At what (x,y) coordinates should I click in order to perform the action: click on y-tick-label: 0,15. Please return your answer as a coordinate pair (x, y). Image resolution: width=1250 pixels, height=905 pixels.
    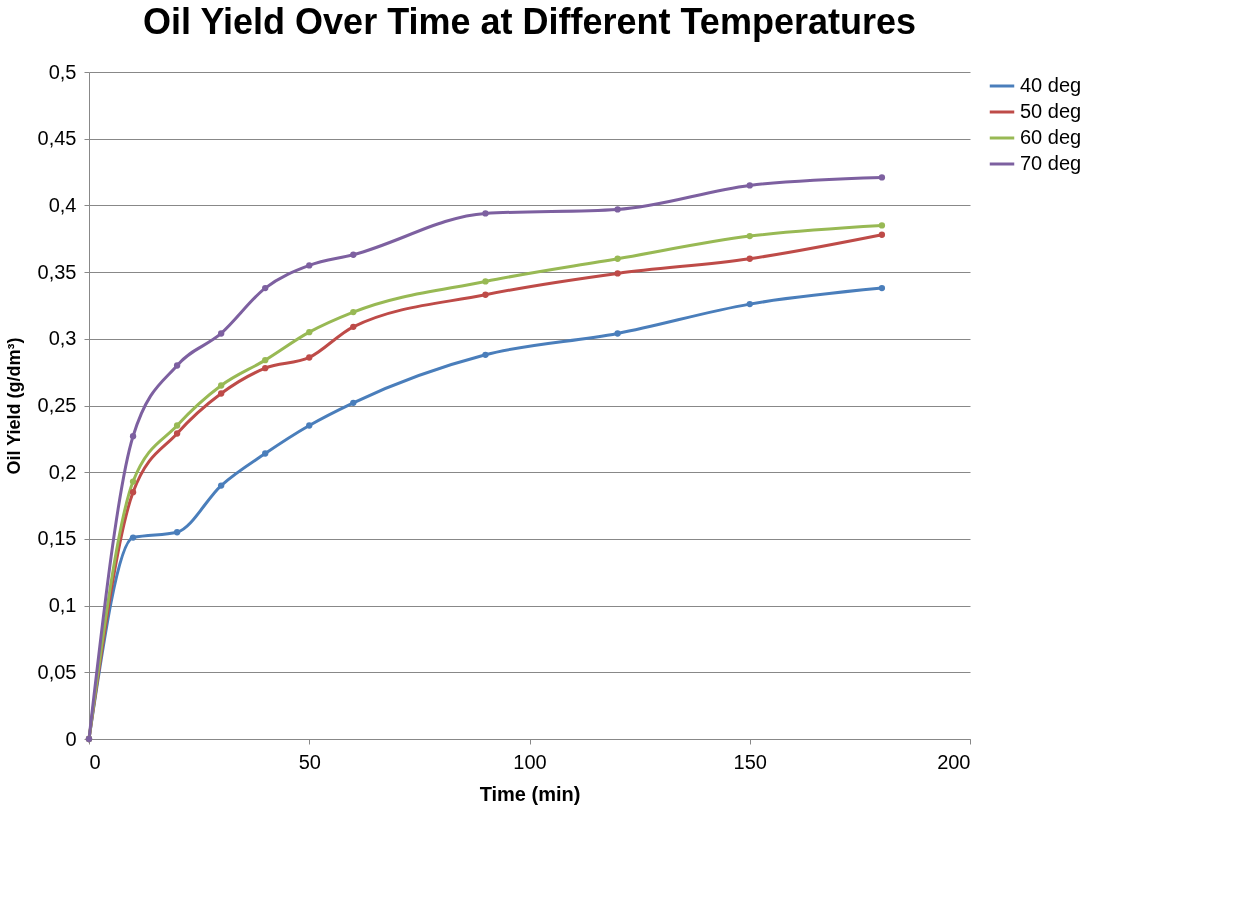
    Looking at the image, I should click on (57, 538).